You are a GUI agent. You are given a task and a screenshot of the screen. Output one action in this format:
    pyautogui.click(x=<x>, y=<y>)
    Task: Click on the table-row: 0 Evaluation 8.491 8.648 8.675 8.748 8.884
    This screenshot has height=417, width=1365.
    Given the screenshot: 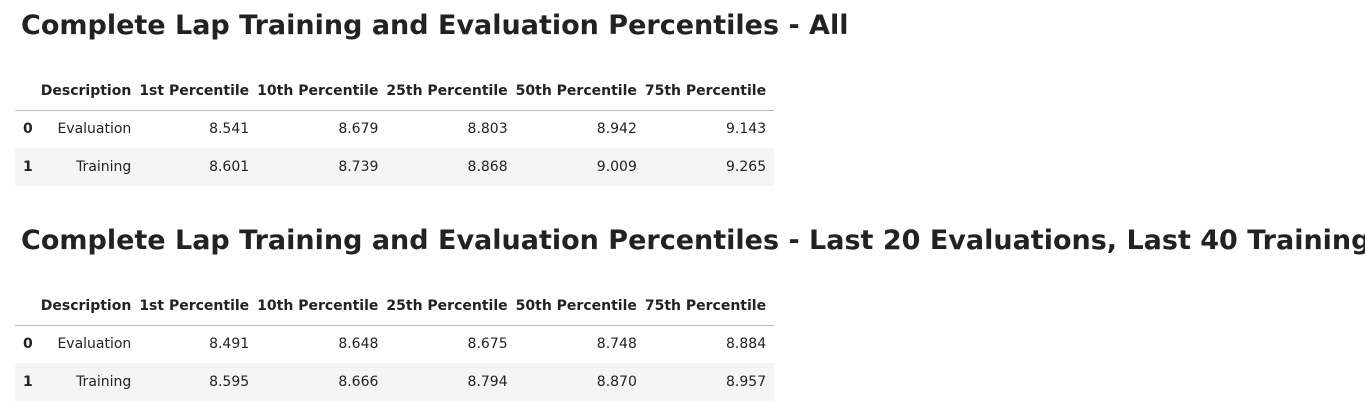 What is the action you would take?
    pyautogui.click(x=394, y=344)
    